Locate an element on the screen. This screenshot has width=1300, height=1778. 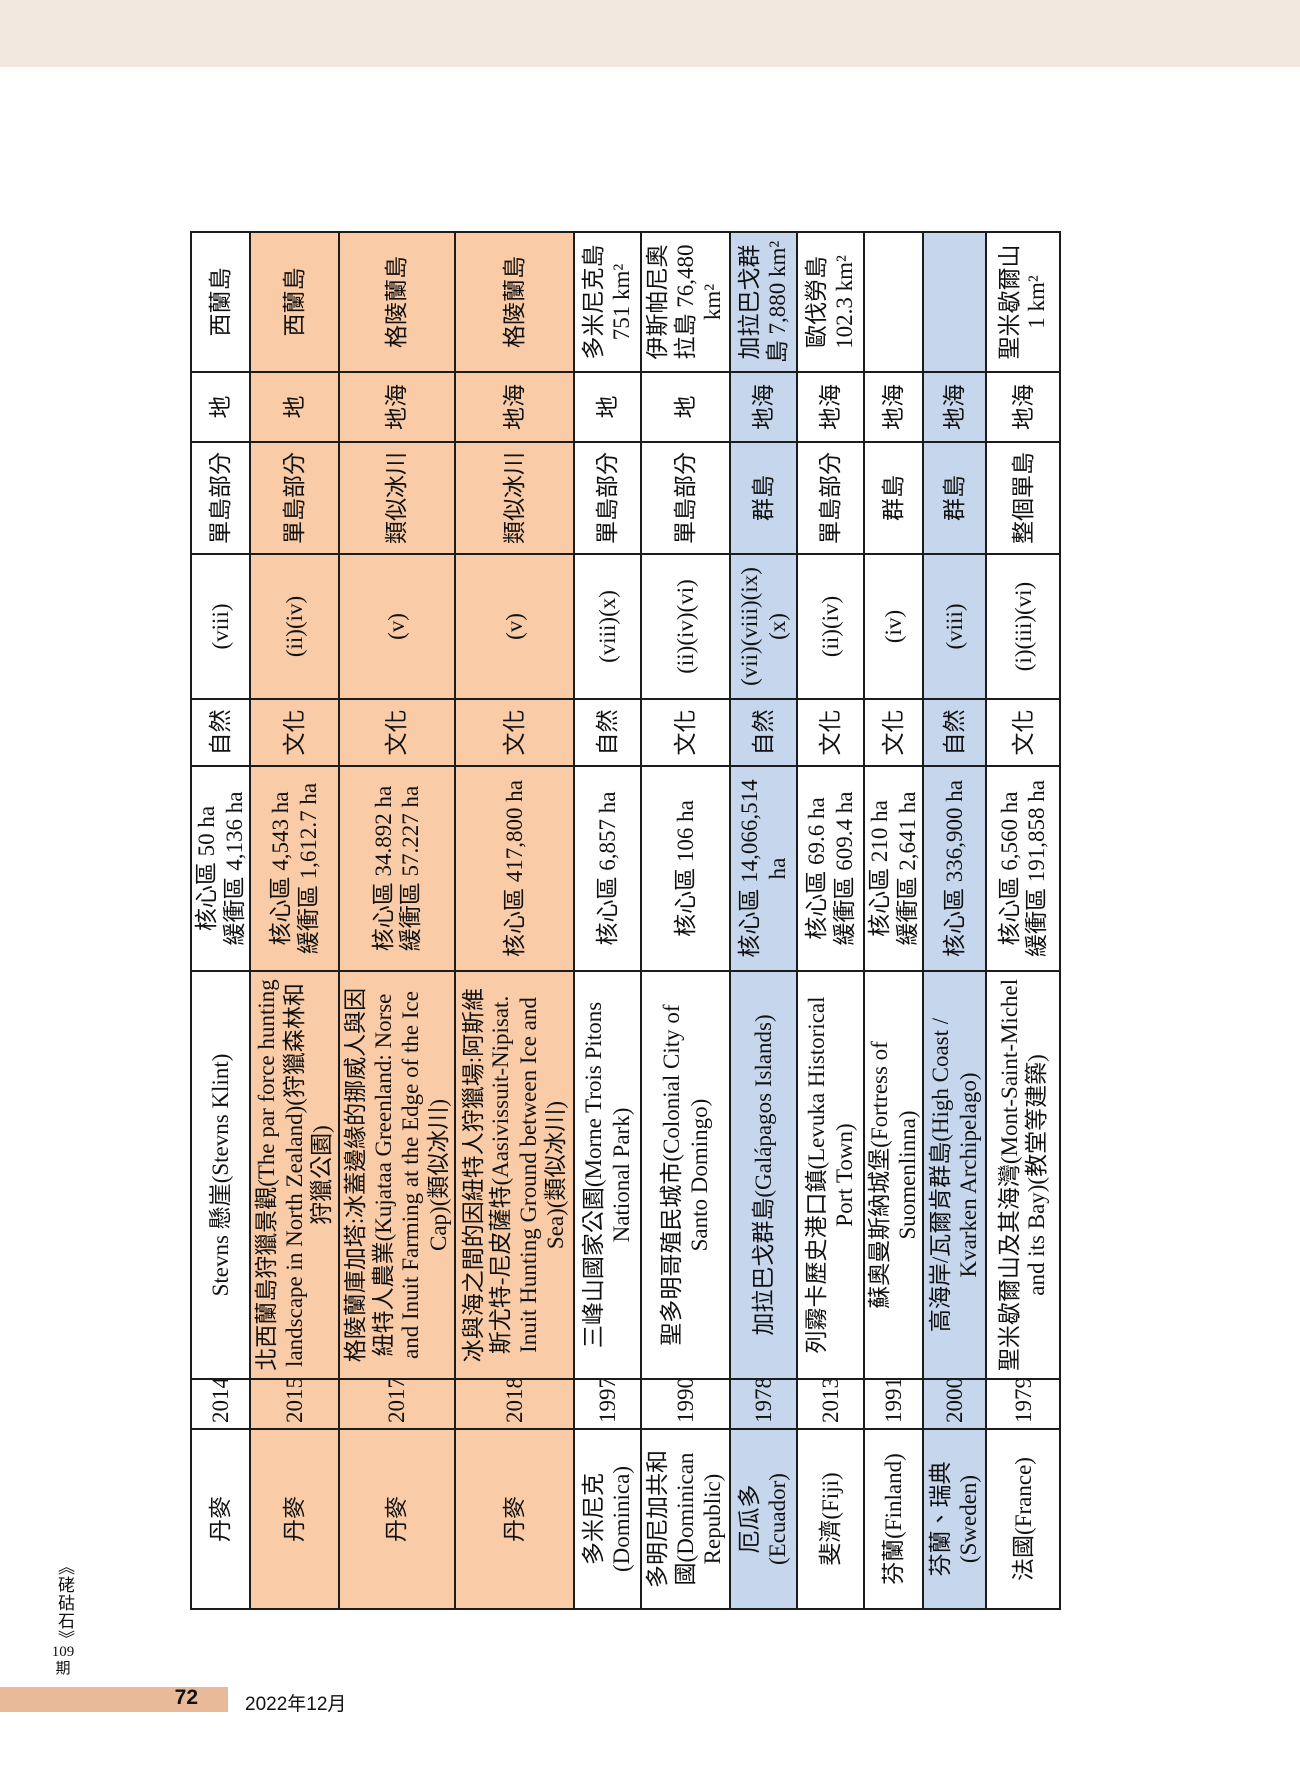
cell-area: 核心區 34.892 ha 緩衝區 57.227 ha is located at coordinates (397, 868).